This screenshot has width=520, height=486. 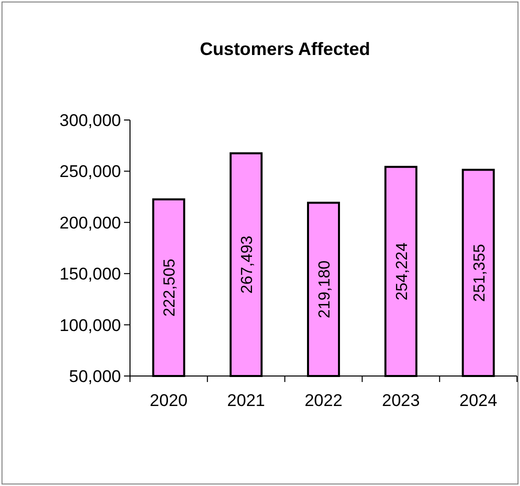 What do you see at coordinates (401, 400) in the screenshot?
I see `x-tick-label: 2023` at bounding box center [401, 400].